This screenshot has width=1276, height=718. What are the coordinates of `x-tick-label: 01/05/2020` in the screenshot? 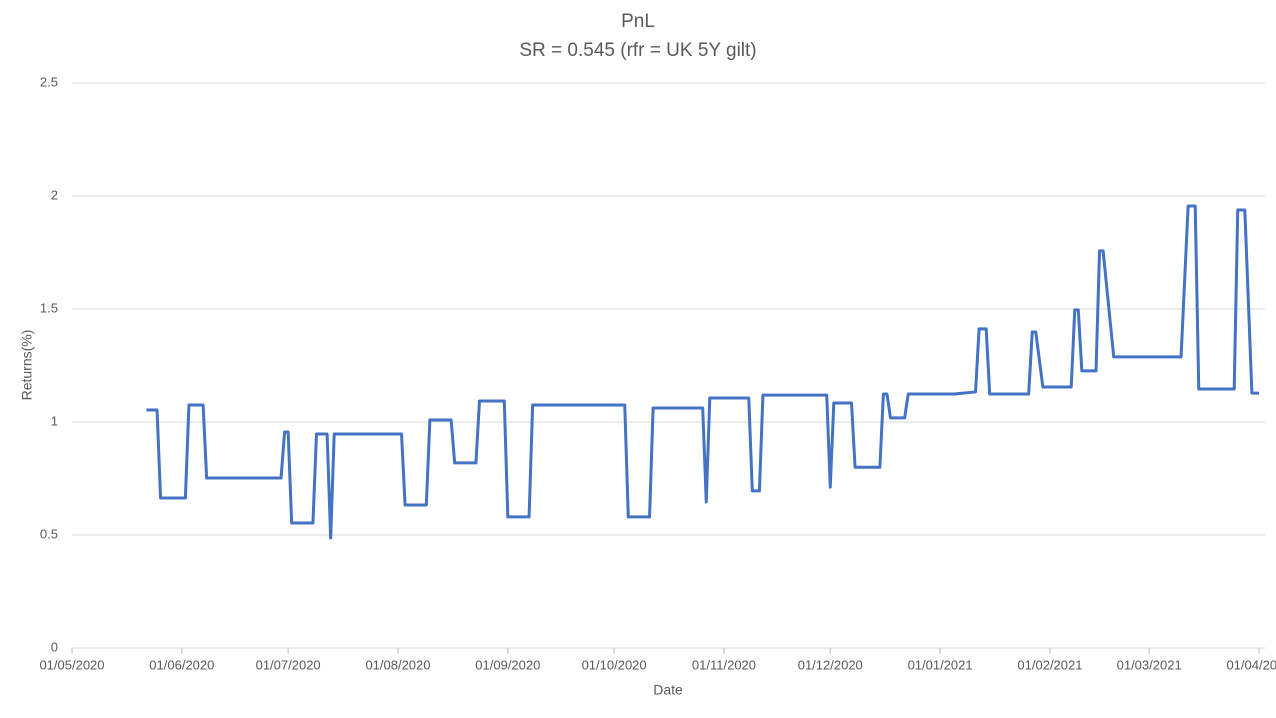 It's located at (71, 664).